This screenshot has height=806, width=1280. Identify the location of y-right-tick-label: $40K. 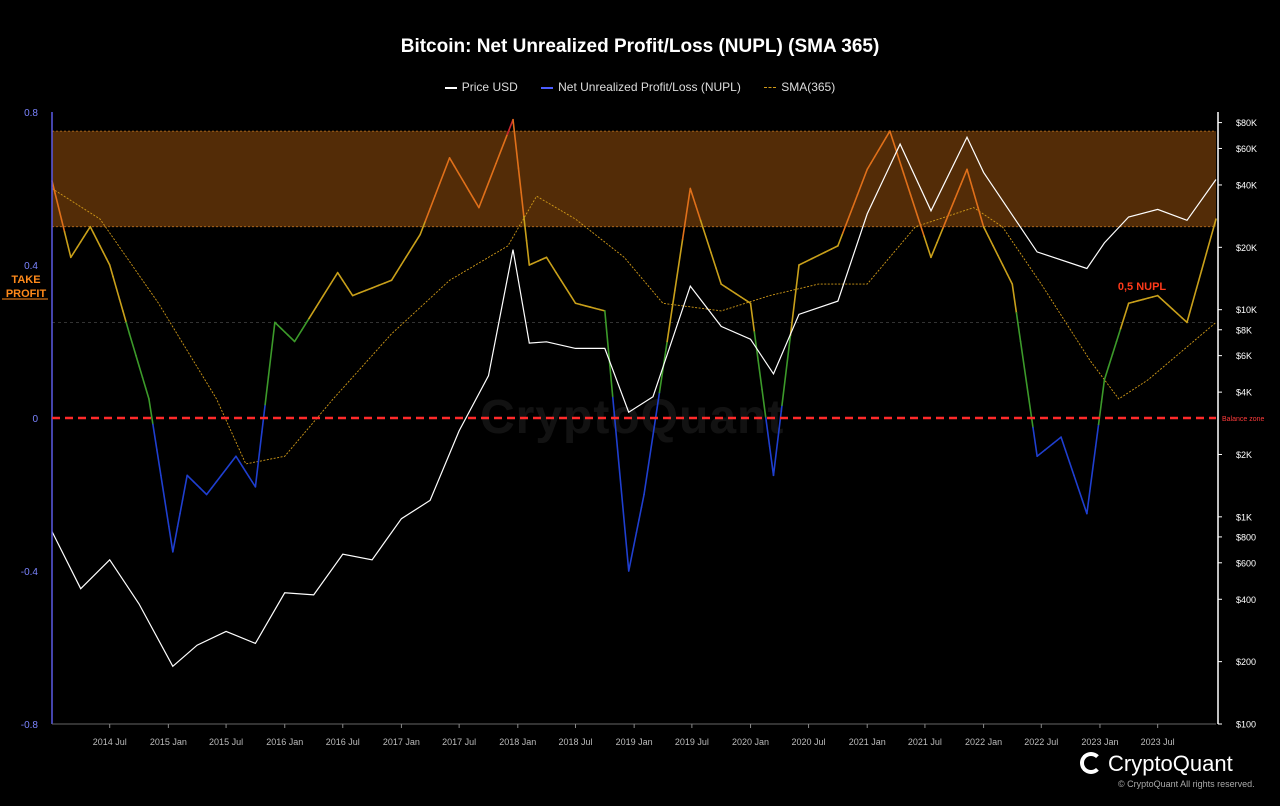
(1246, 185).